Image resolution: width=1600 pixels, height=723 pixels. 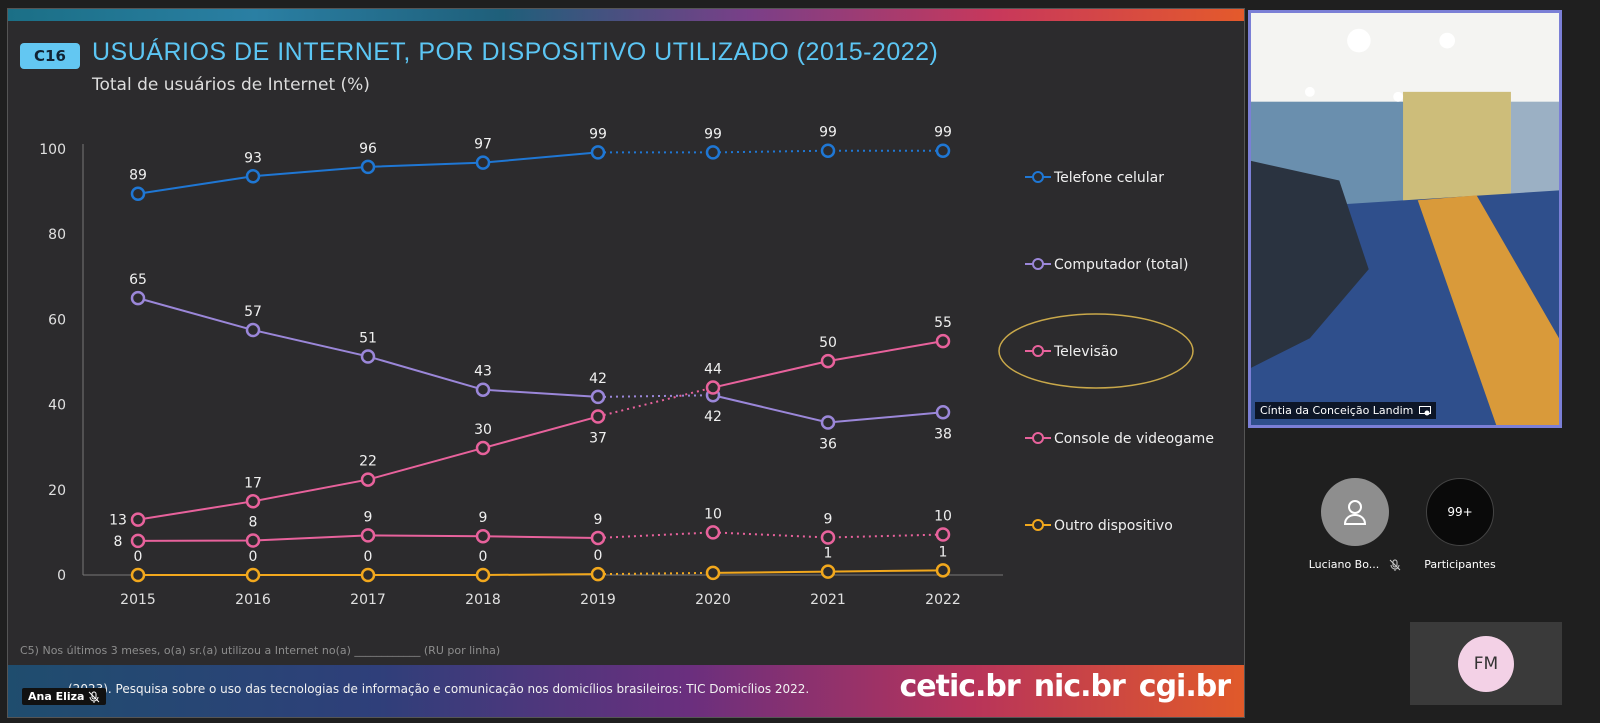 I want to click on participants-label: Participantes, so click(x=1460, y=564).